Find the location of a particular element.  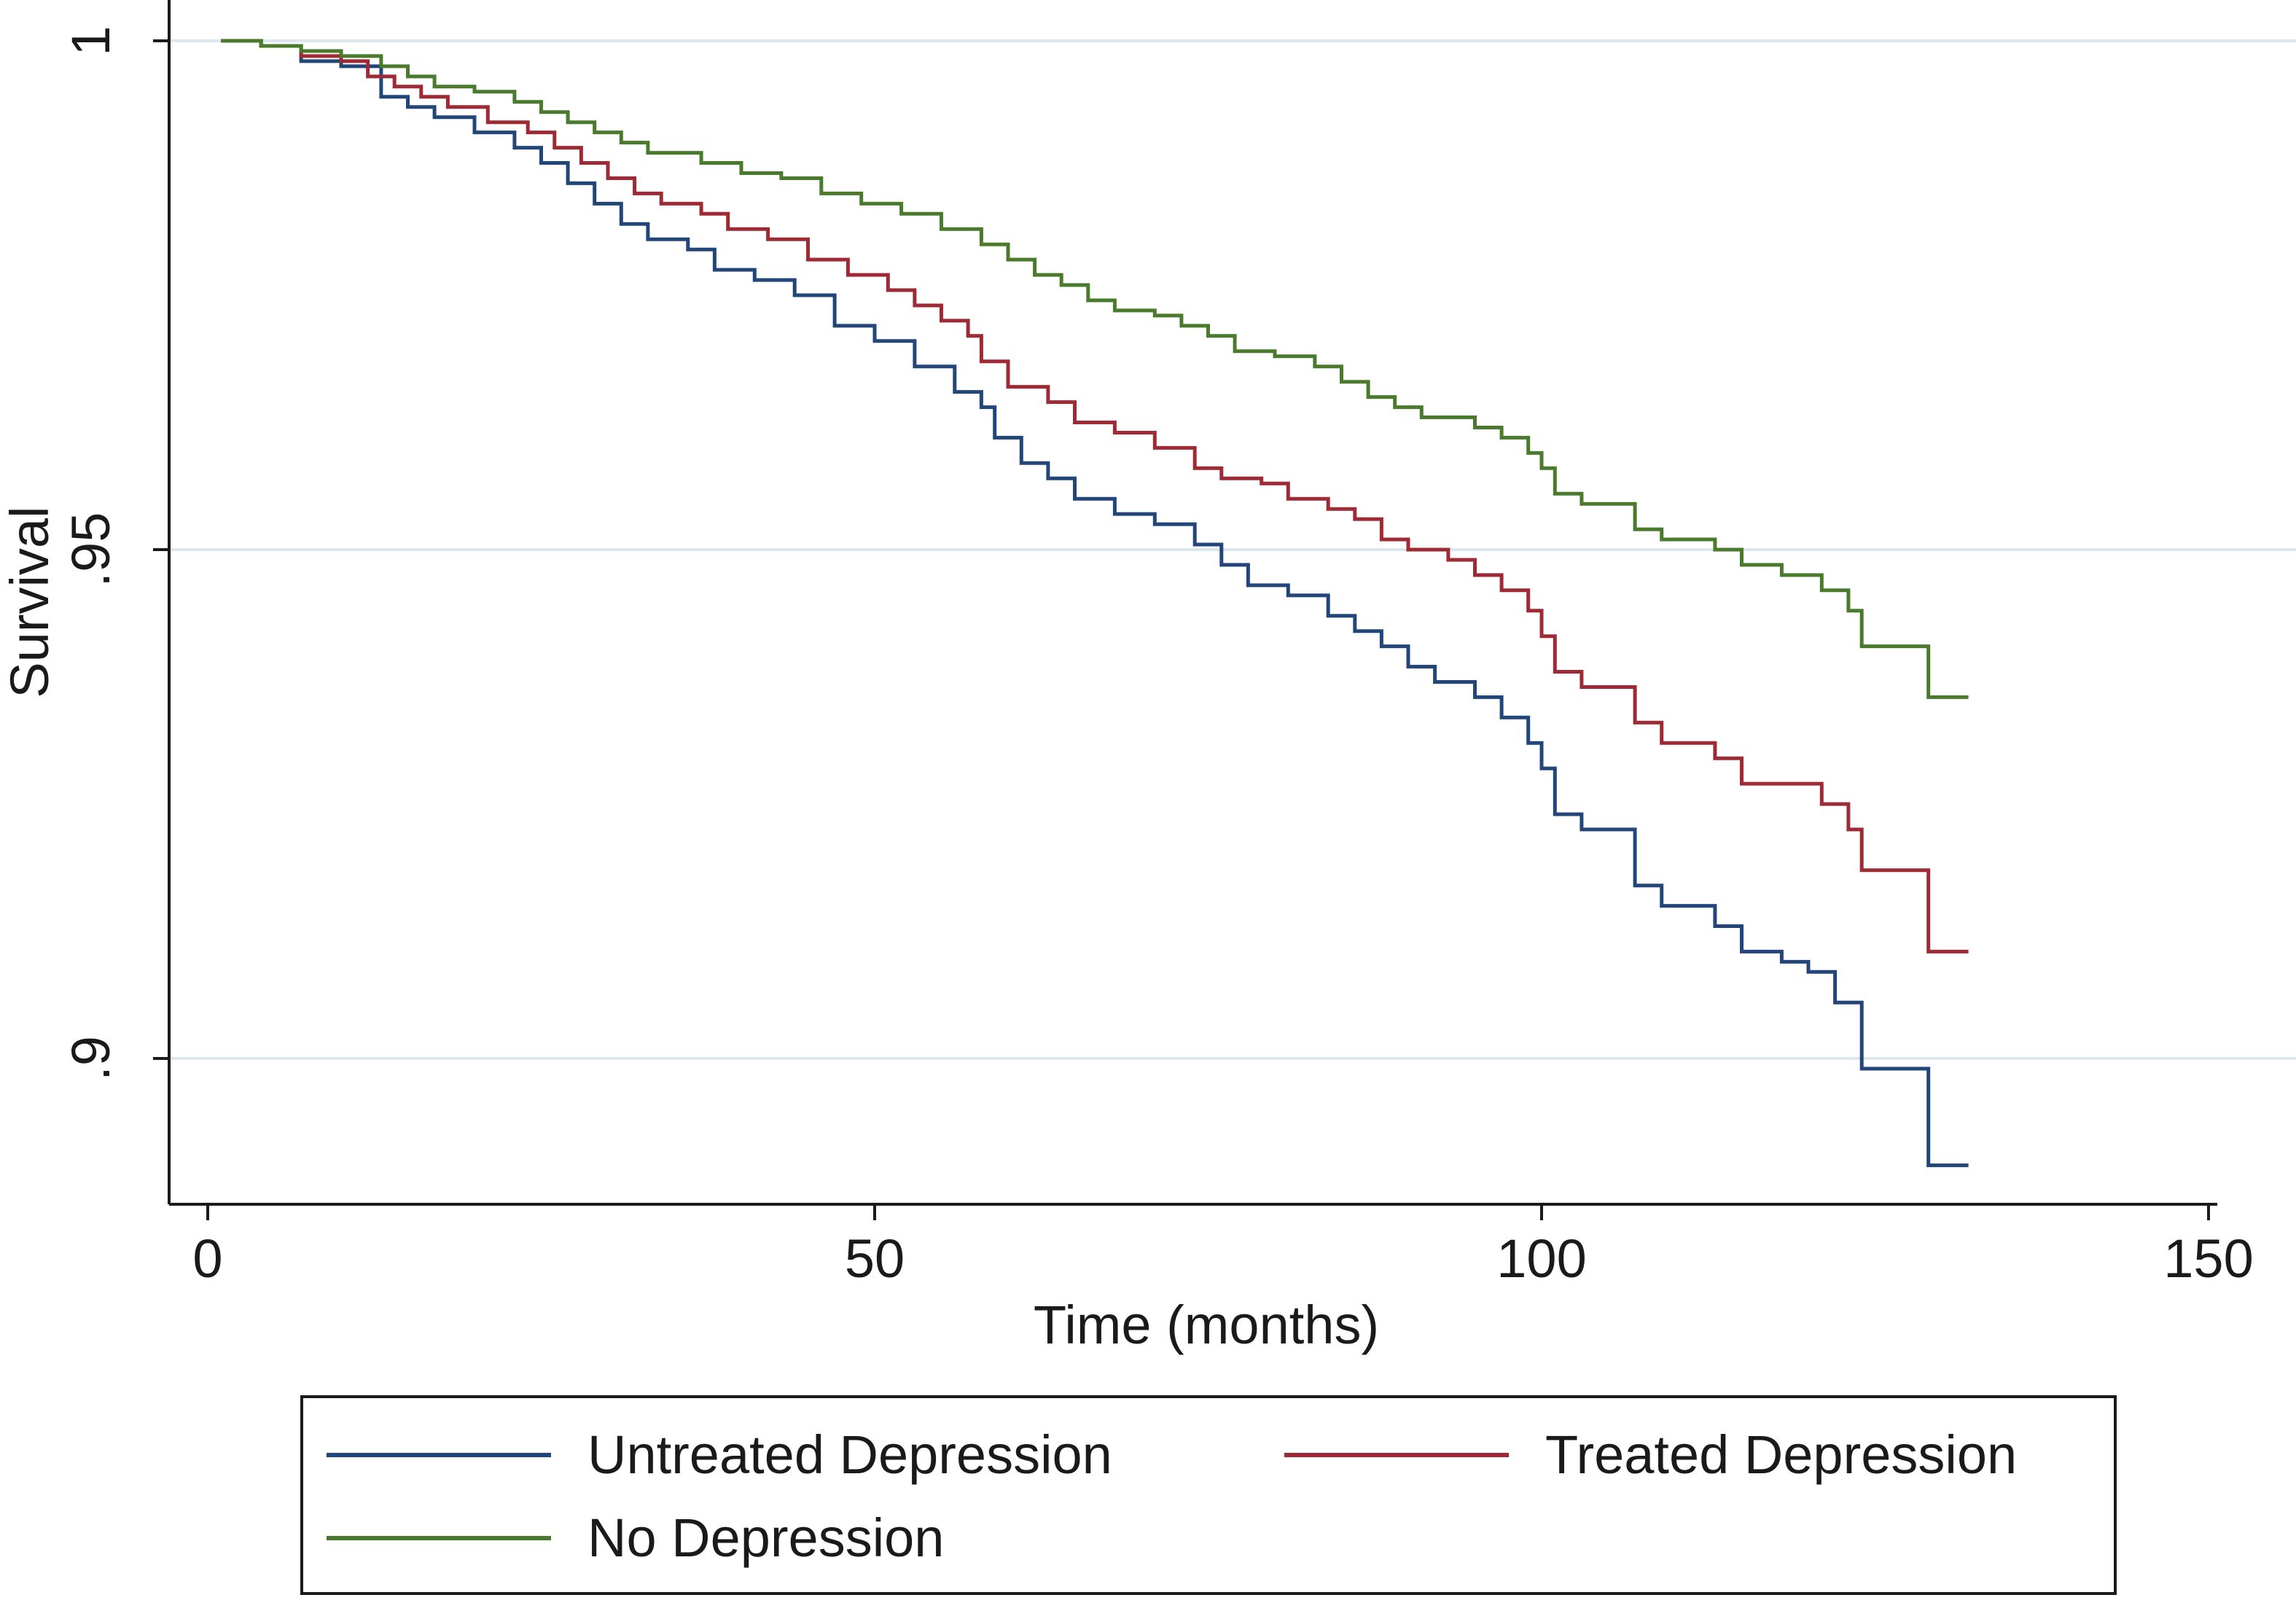

x-tick-label: 150 is located at coordinates (2208, 1258).